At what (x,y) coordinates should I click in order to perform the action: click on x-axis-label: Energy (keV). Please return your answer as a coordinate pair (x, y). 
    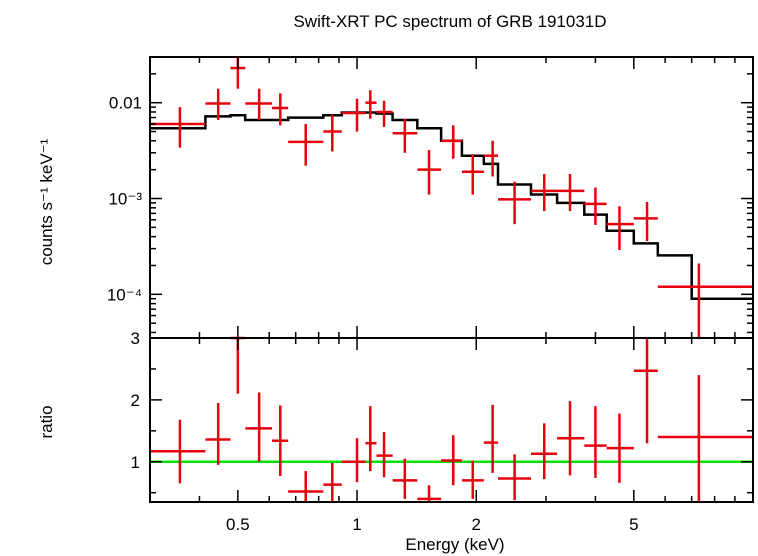
    Looking at the image, I should click on (454, 544).